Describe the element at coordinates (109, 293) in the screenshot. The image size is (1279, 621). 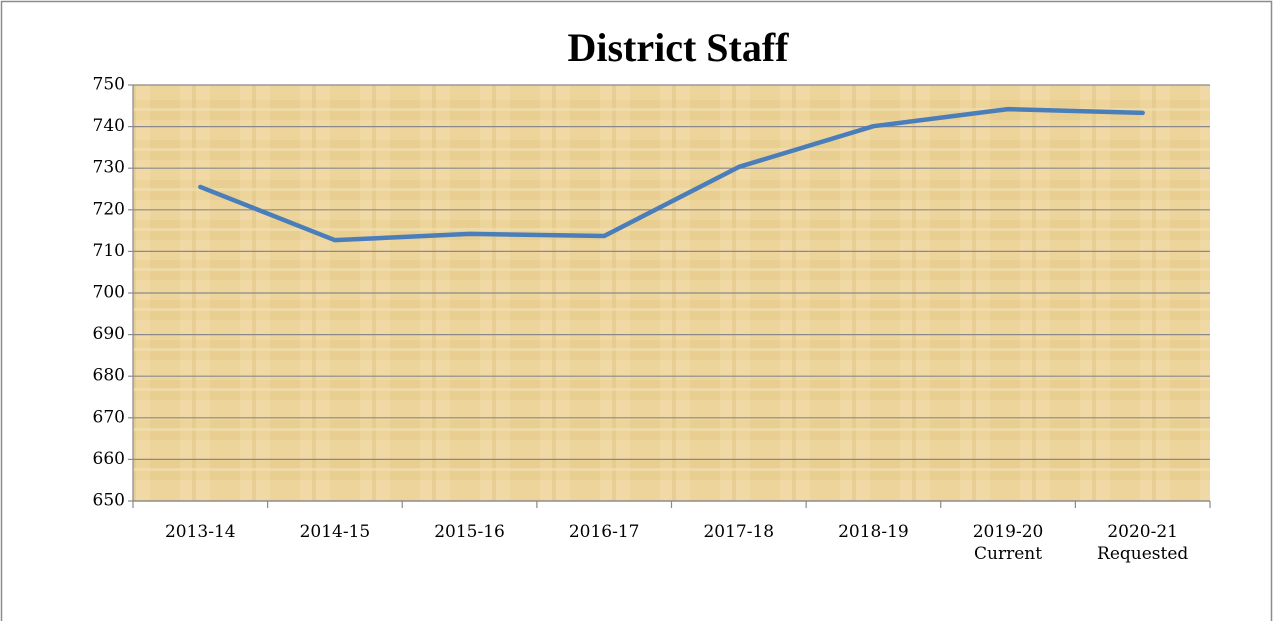
I see `y-tick-label: 700` at that location.